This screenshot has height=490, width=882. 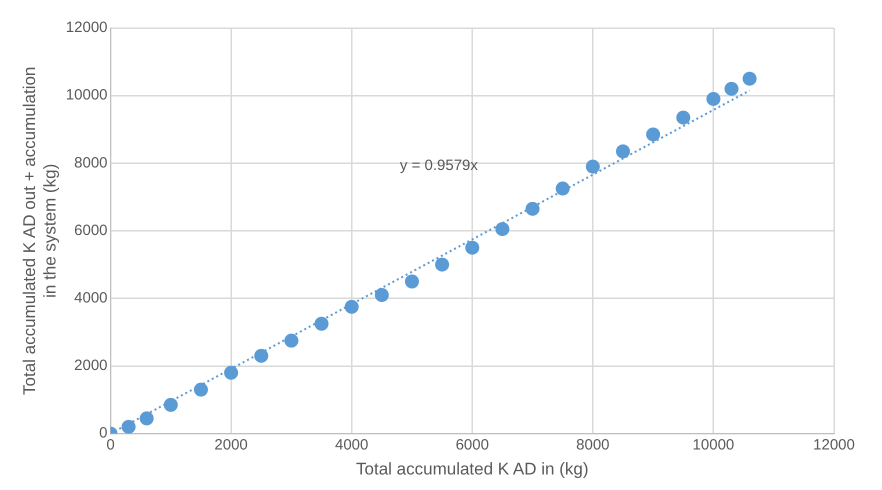 What do you see at coordinates (834, 445) in the screenshot?
I see `x-tick-label: 12000` at bounding box center [834, 445].